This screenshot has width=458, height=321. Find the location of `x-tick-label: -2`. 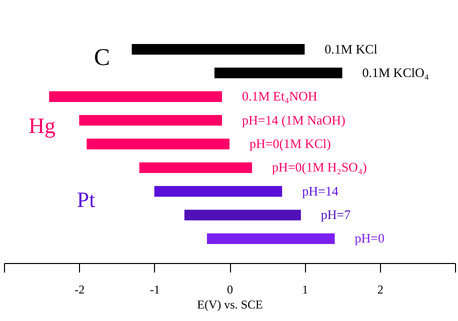

x-tick-label: -2 is located at coordinates (79, 289).